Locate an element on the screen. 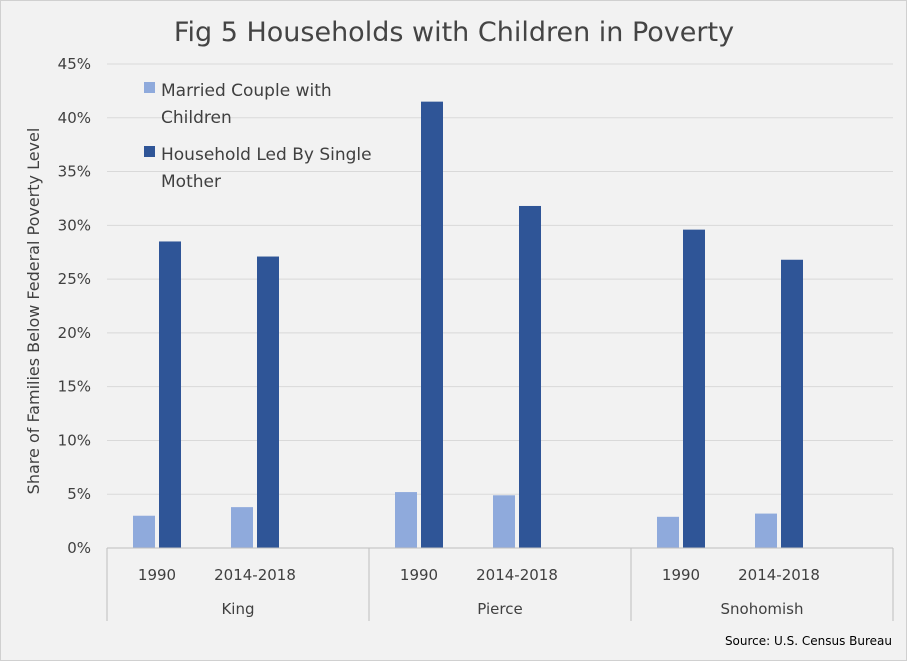 The height and width of the screenshot is (661, 907). x-group-label: Pierce is located at coordinates (499, 609).